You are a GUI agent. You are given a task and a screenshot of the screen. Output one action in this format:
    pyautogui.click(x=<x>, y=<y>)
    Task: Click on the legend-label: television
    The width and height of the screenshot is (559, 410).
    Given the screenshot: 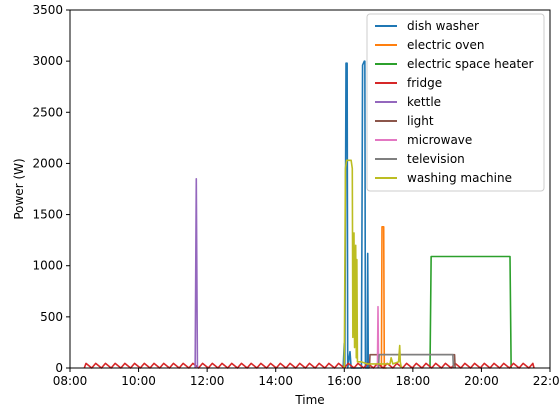 What is the action you would take?
    pyautogui.click(x=436, y=159)
    